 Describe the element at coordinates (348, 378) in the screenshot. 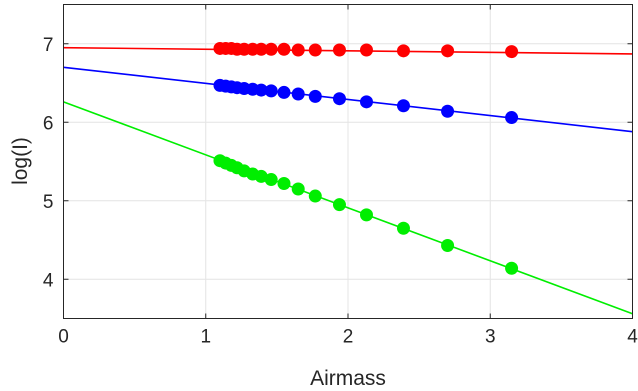

I see `x-axis-label: Airmass` at that location.